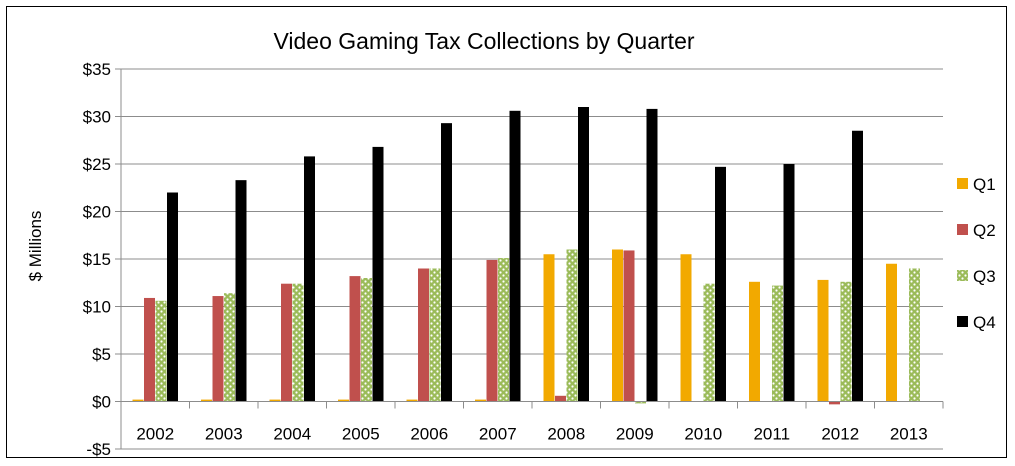  I want to click on y-tick-label: $20, so click(97, 212).